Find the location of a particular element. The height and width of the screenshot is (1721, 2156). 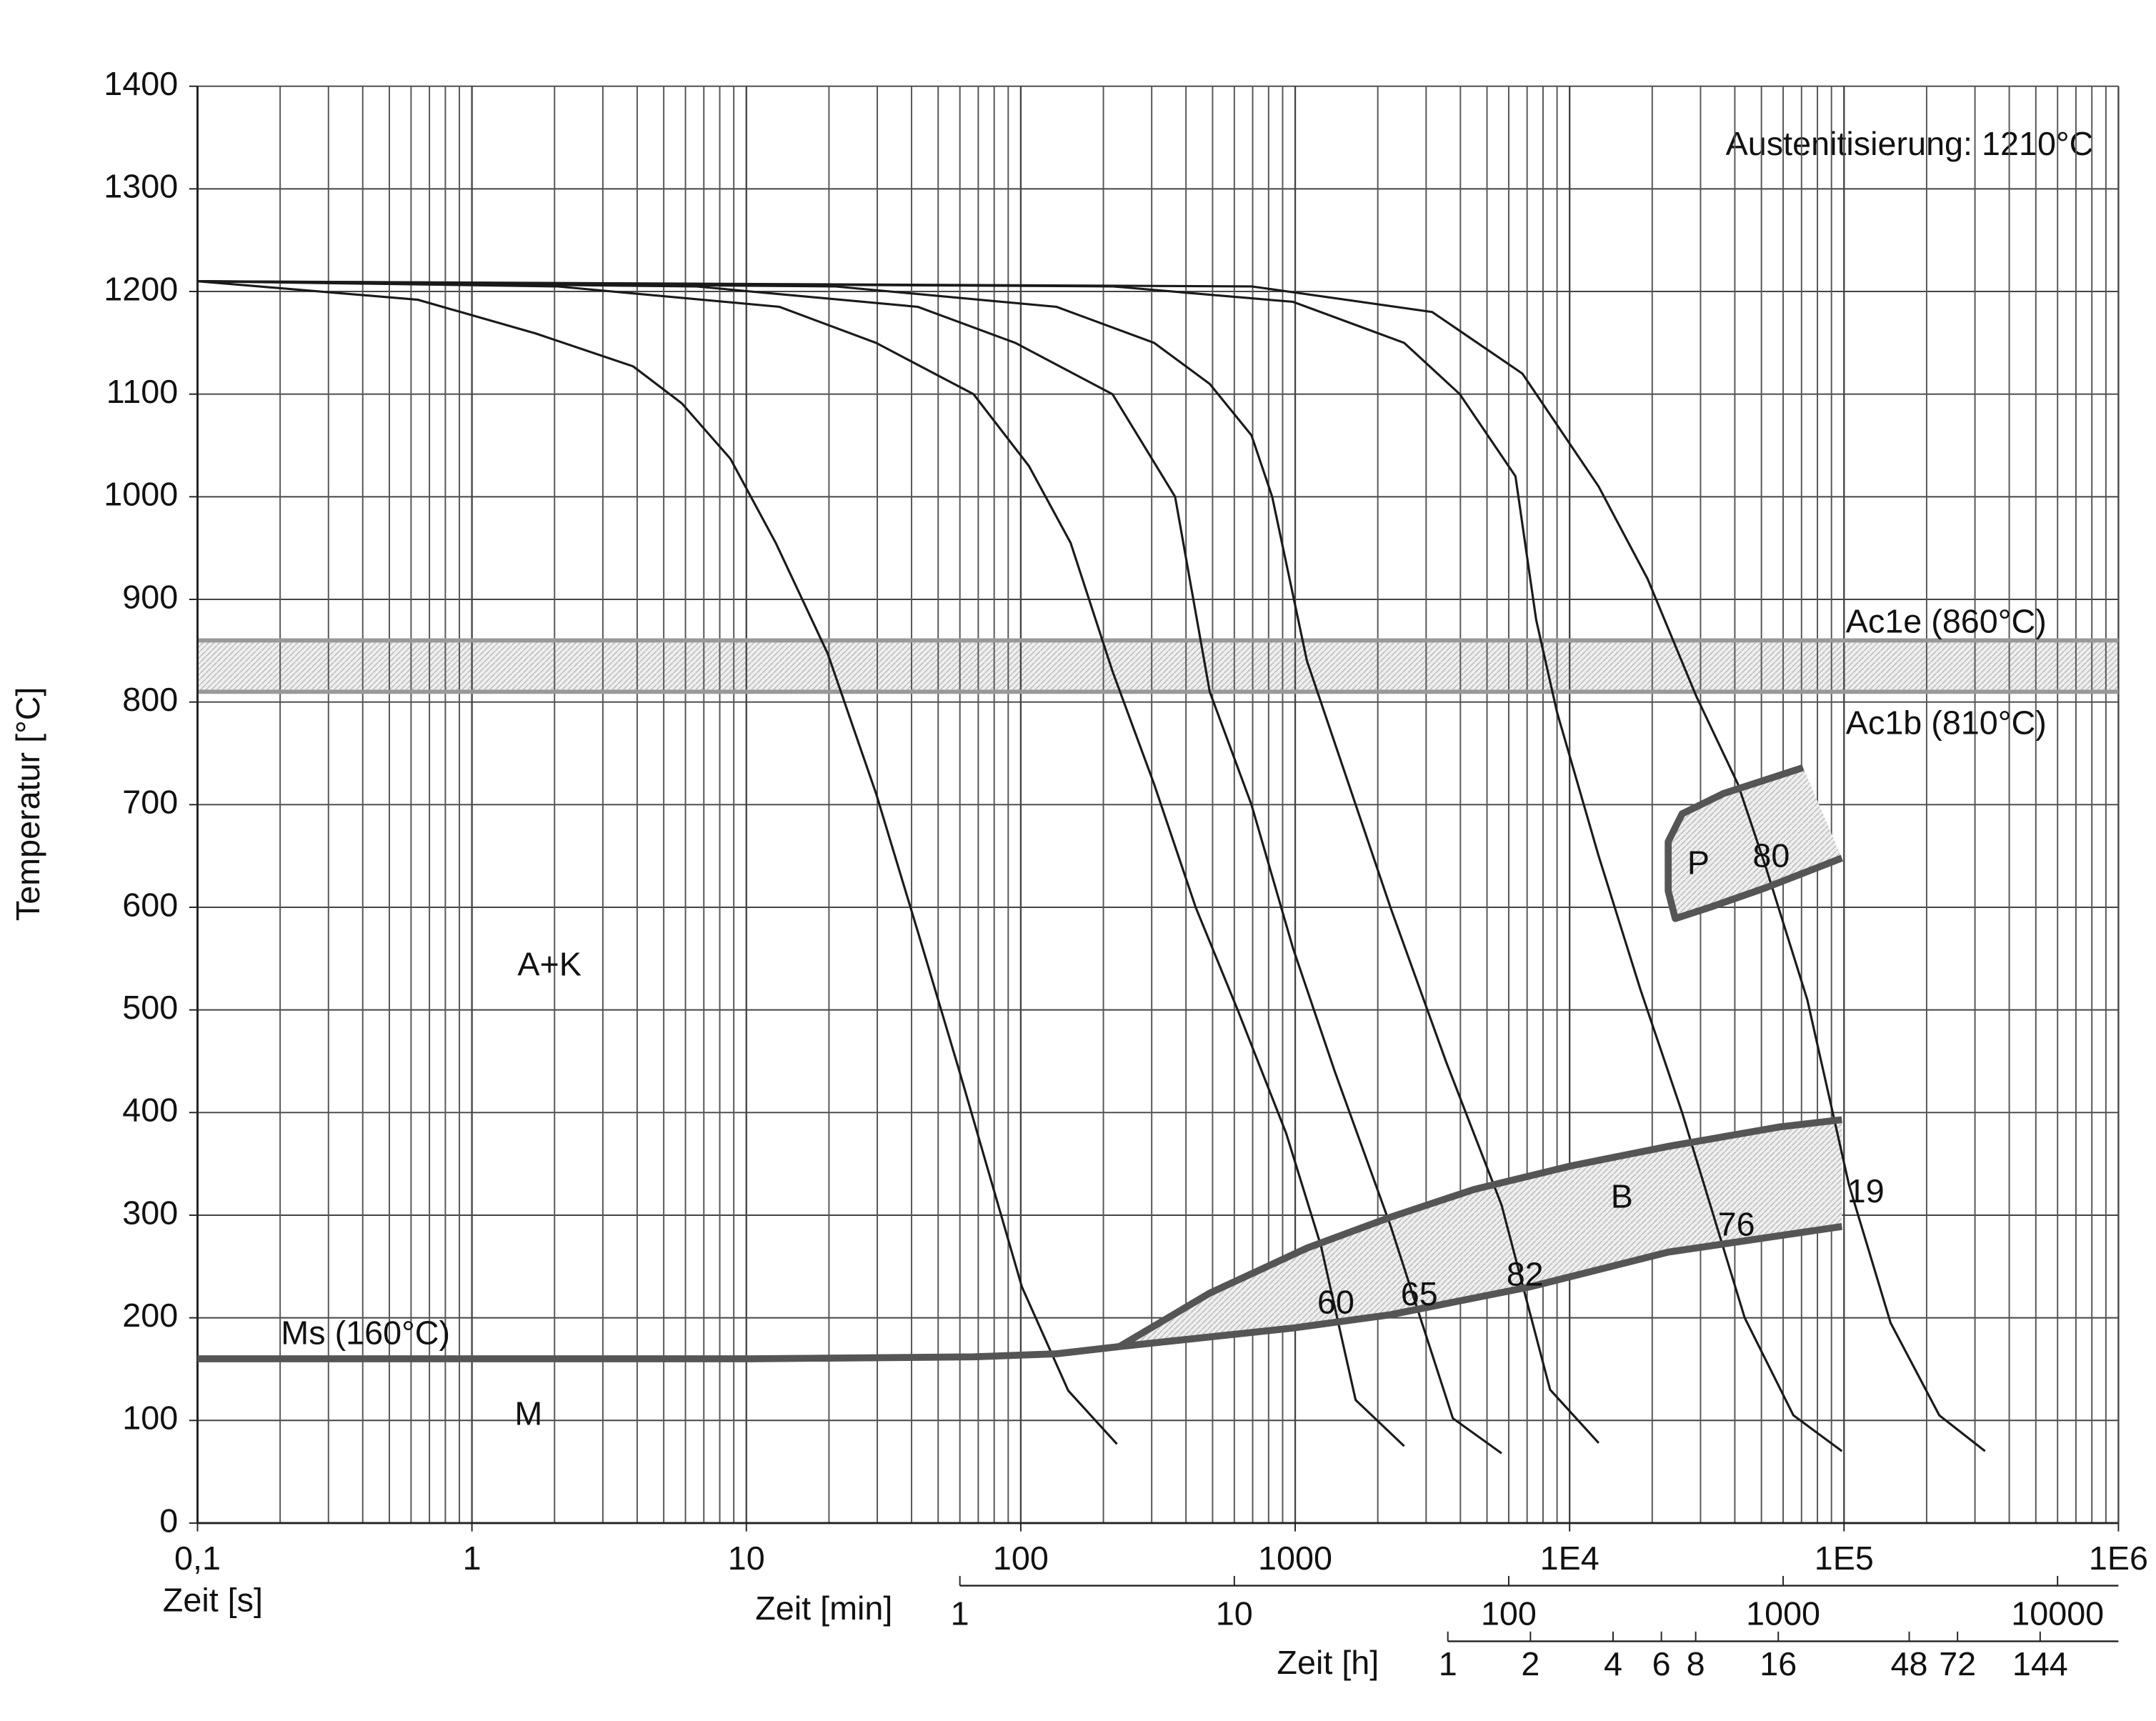

x3-tick-label: 48 is located at coordinates (1910, 1664).